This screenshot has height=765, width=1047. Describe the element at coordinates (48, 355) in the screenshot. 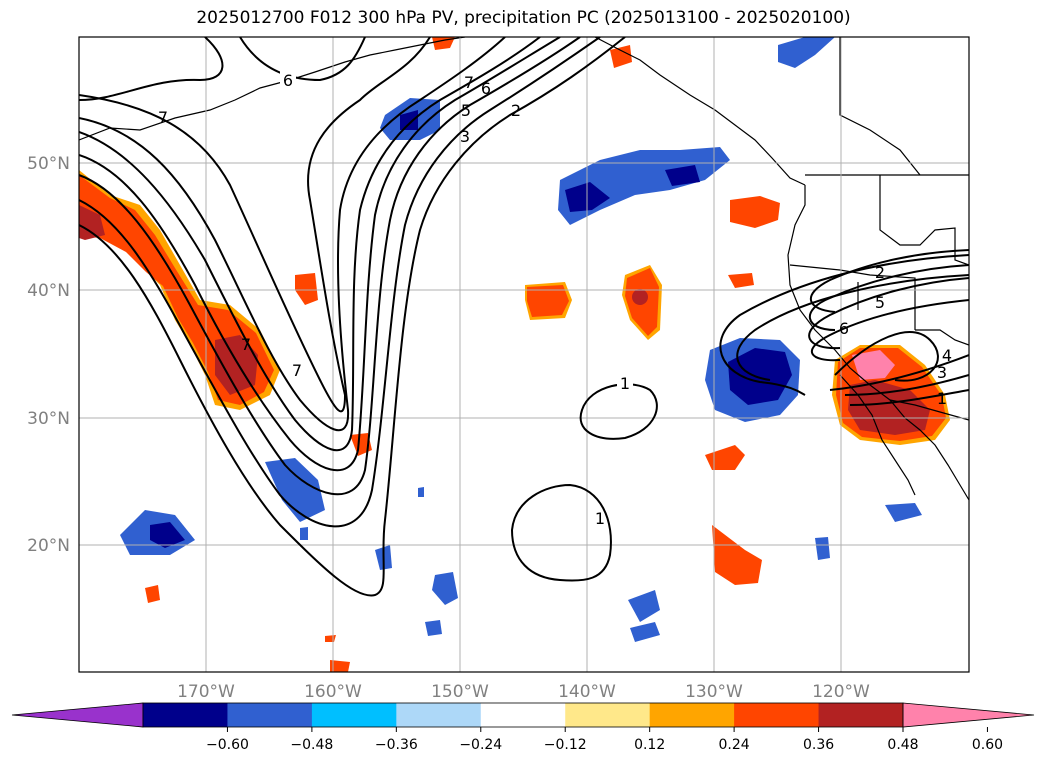

I see `latitude-labels: 50°N 40°N 30°N 20°N` at that location.